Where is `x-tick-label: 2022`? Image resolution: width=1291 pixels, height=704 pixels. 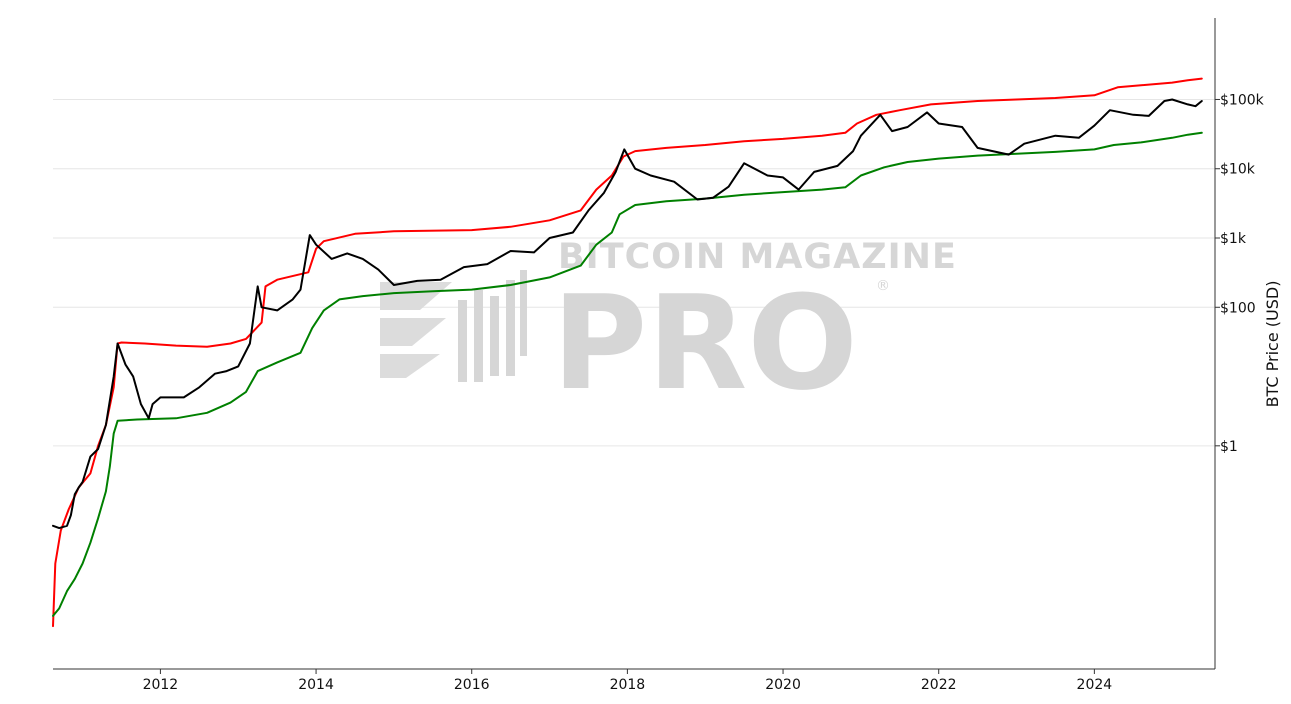
x-tick-label: 2022 is located at coordinates (939, 685).